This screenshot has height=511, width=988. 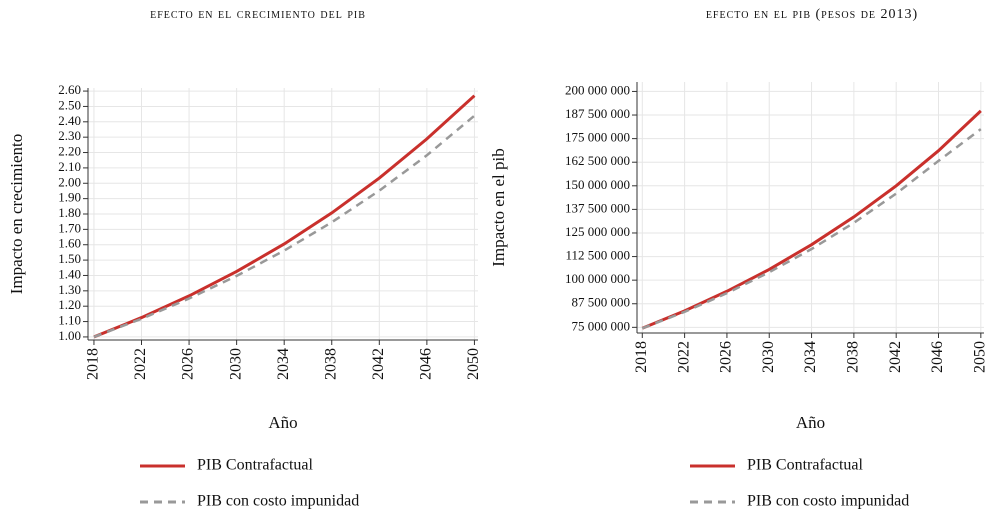 What do you see at coordinates (69, 166) in the screenshot?
I see `y-tick-label: 2.10` at bounding box center [69, 166].